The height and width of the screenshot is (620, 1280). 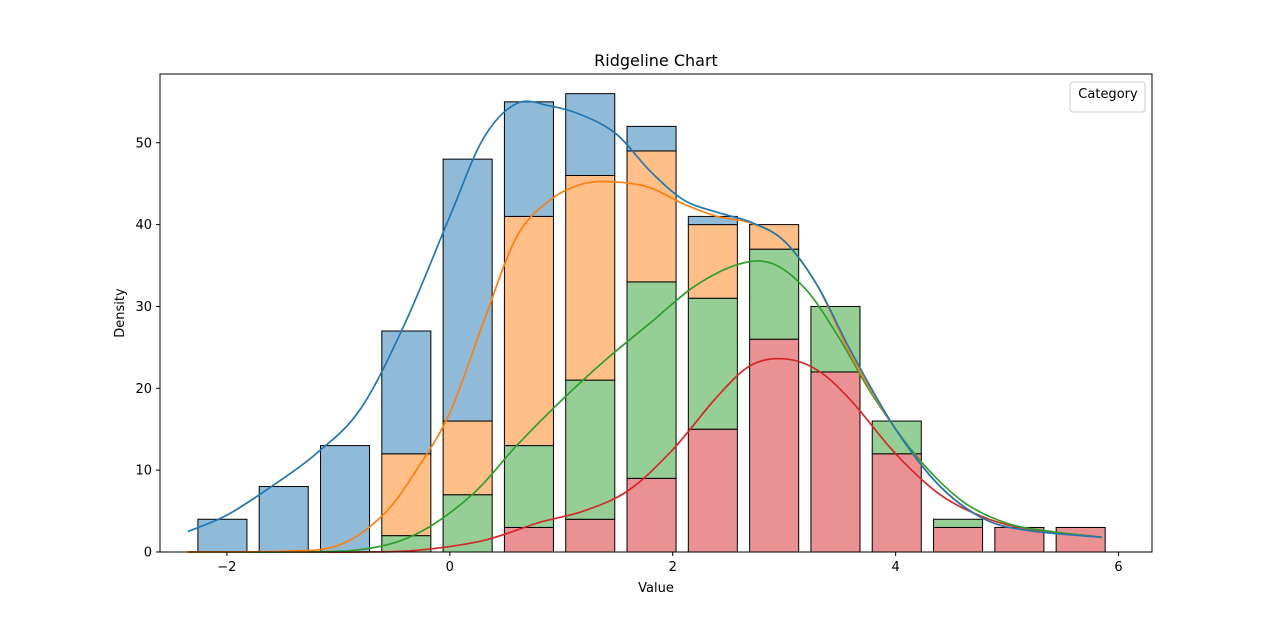 I want to click on legend: Category, so click(x=1107, y=97).